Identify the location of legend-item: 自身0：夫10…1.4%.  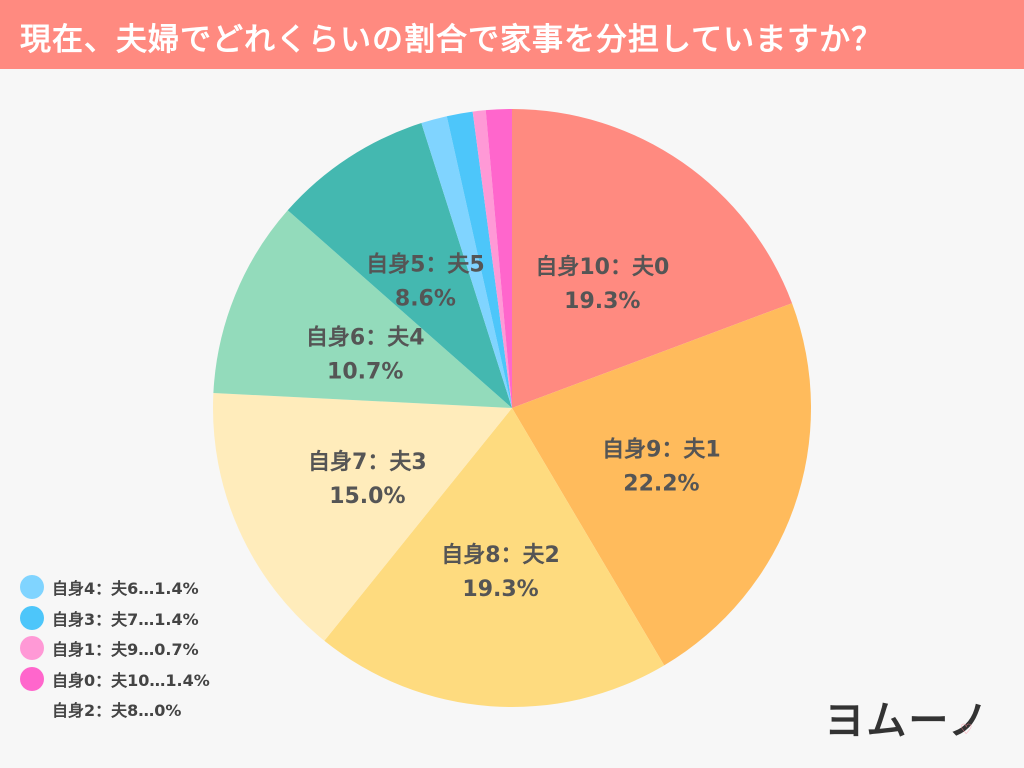
(115, 679).